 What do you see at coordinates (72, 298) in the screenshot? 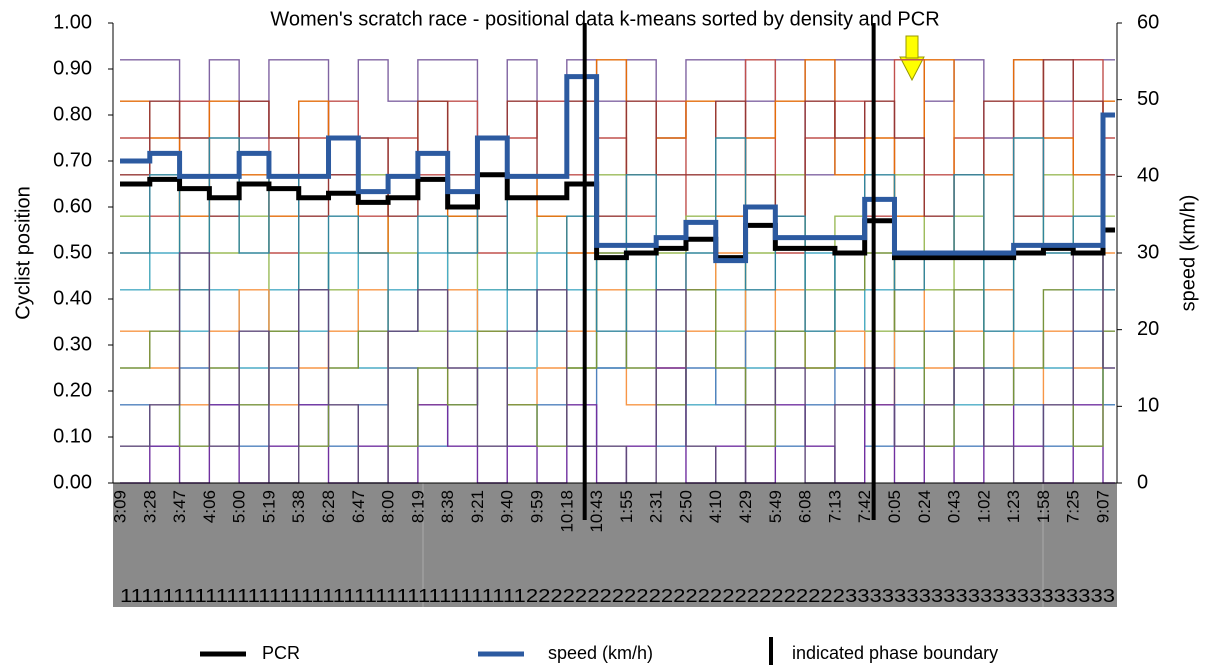
I see `y-tick-label: 0.40` at bounding box center [72, 298].